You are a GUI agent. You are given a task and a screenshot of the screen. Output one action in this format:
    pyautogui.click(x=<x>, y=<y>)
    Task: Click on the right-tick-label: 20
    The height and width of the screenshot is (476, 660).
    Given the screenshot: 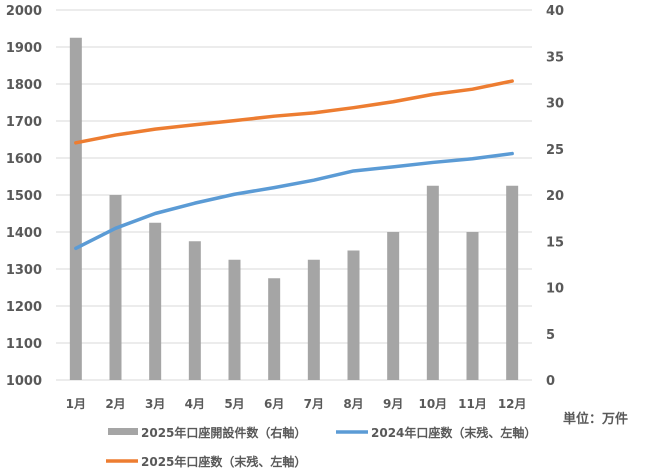 What is the action you would take?
    pyautogui.click(x=555, y=196)
    